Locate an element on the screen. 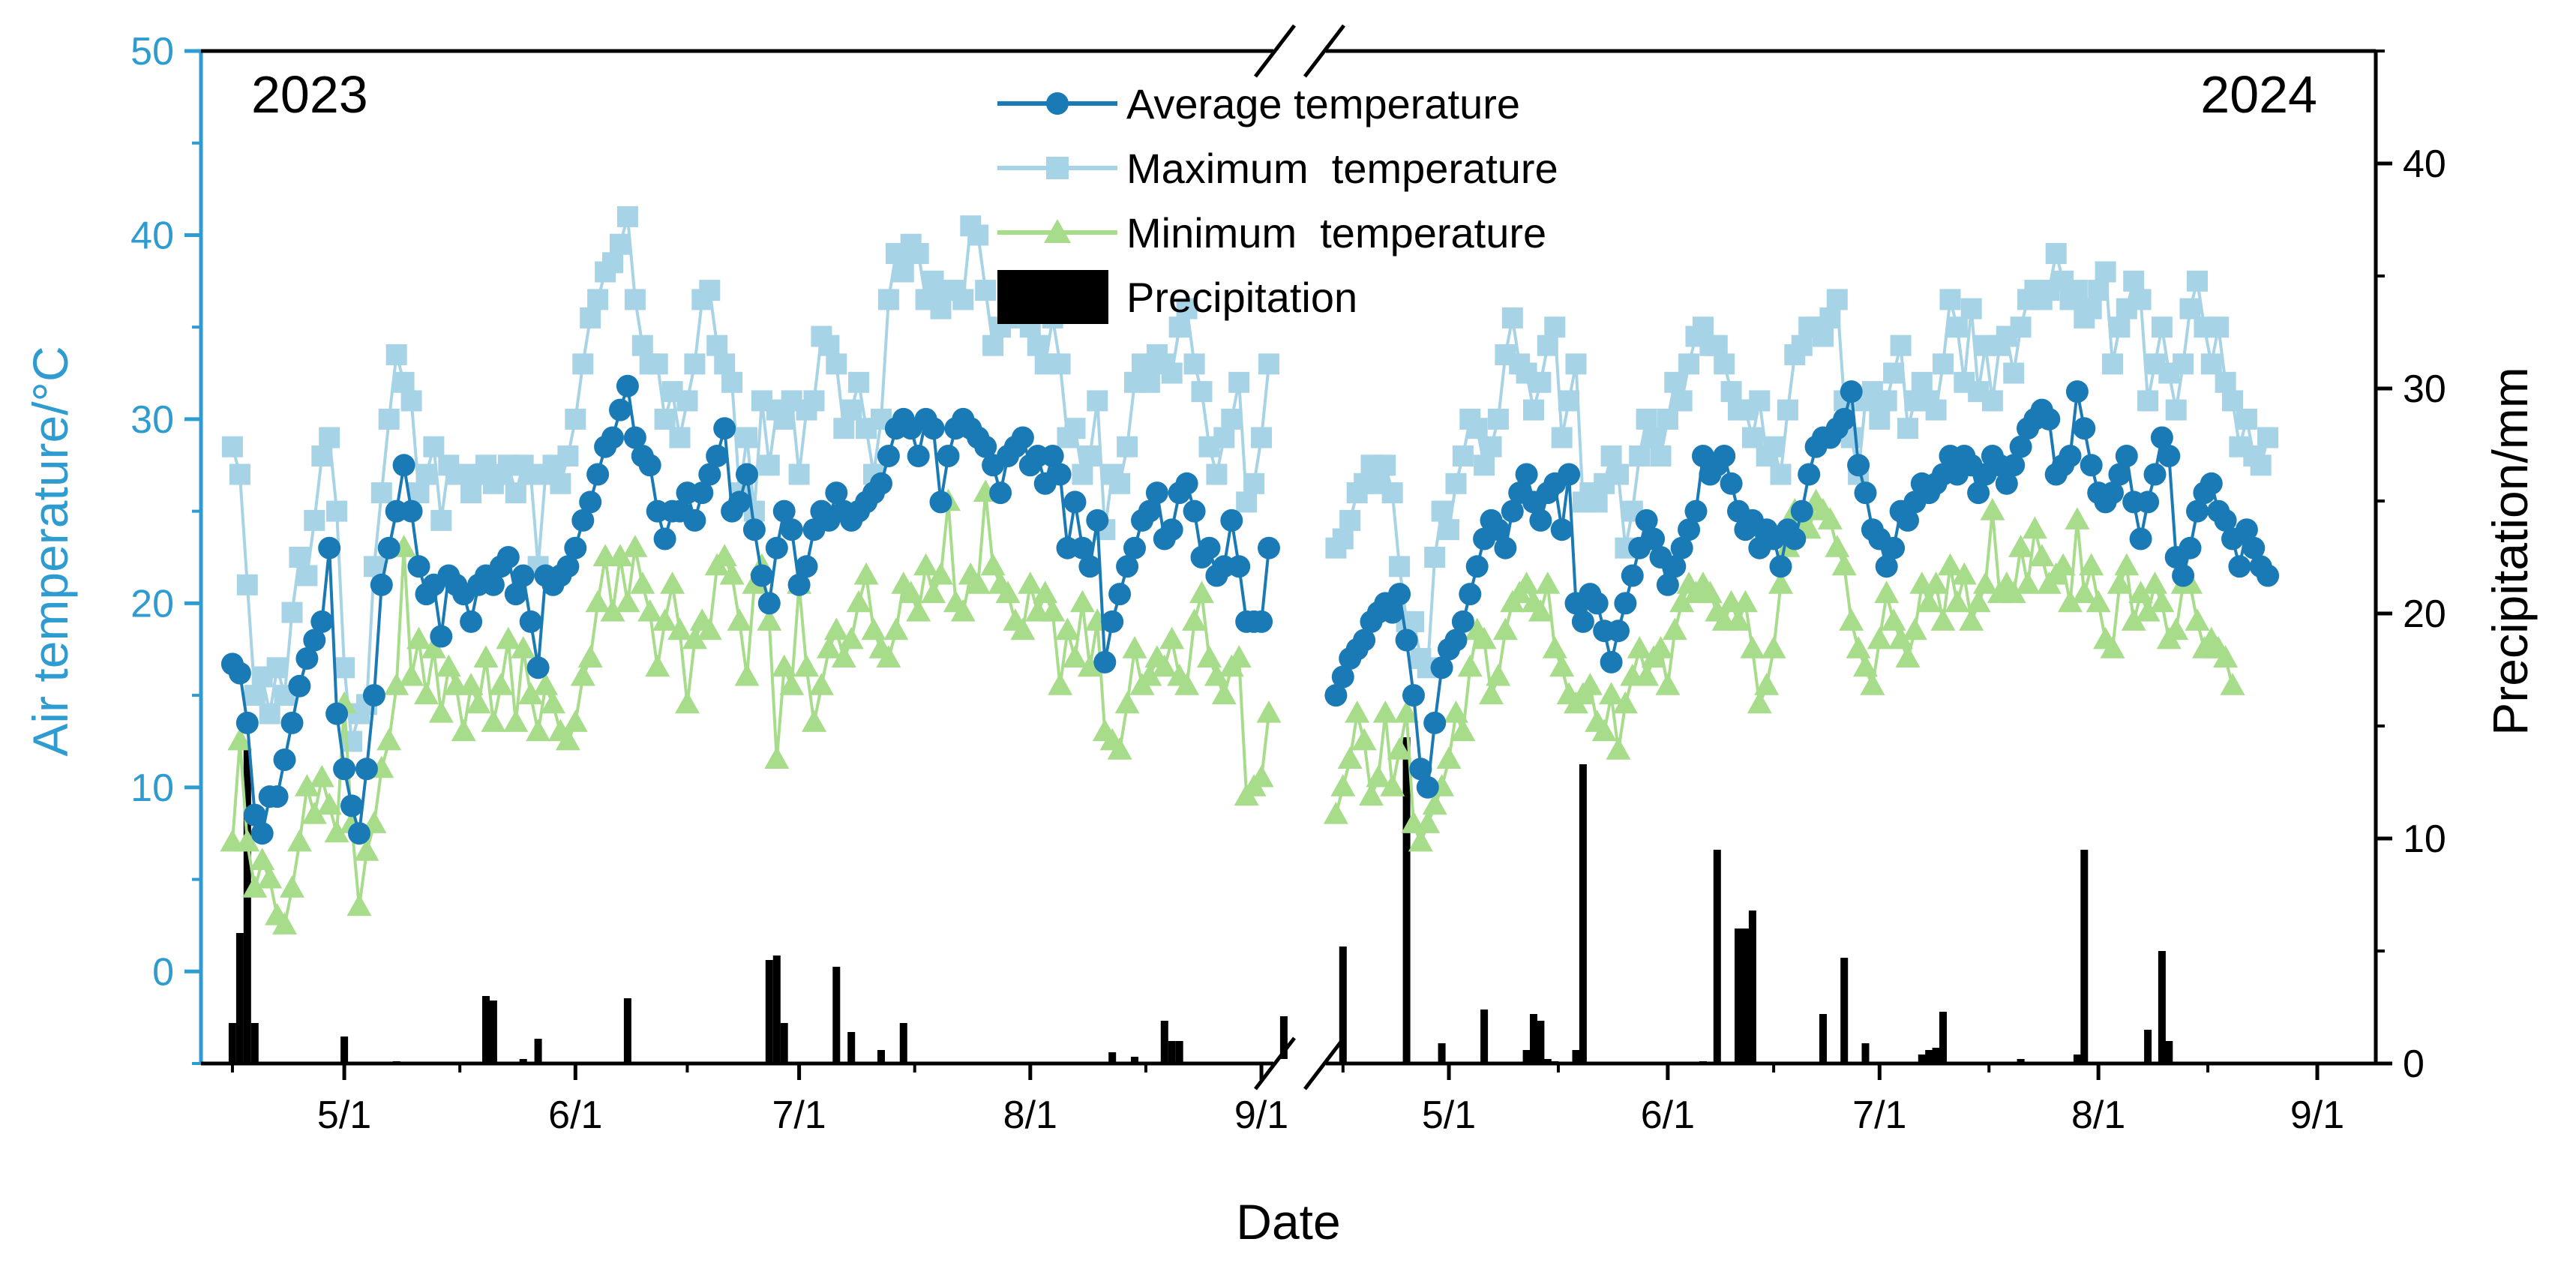 This screenshot has height=1272, width=2576. ytick-right-label-20: 20 is located at coordinates (2425, 614).